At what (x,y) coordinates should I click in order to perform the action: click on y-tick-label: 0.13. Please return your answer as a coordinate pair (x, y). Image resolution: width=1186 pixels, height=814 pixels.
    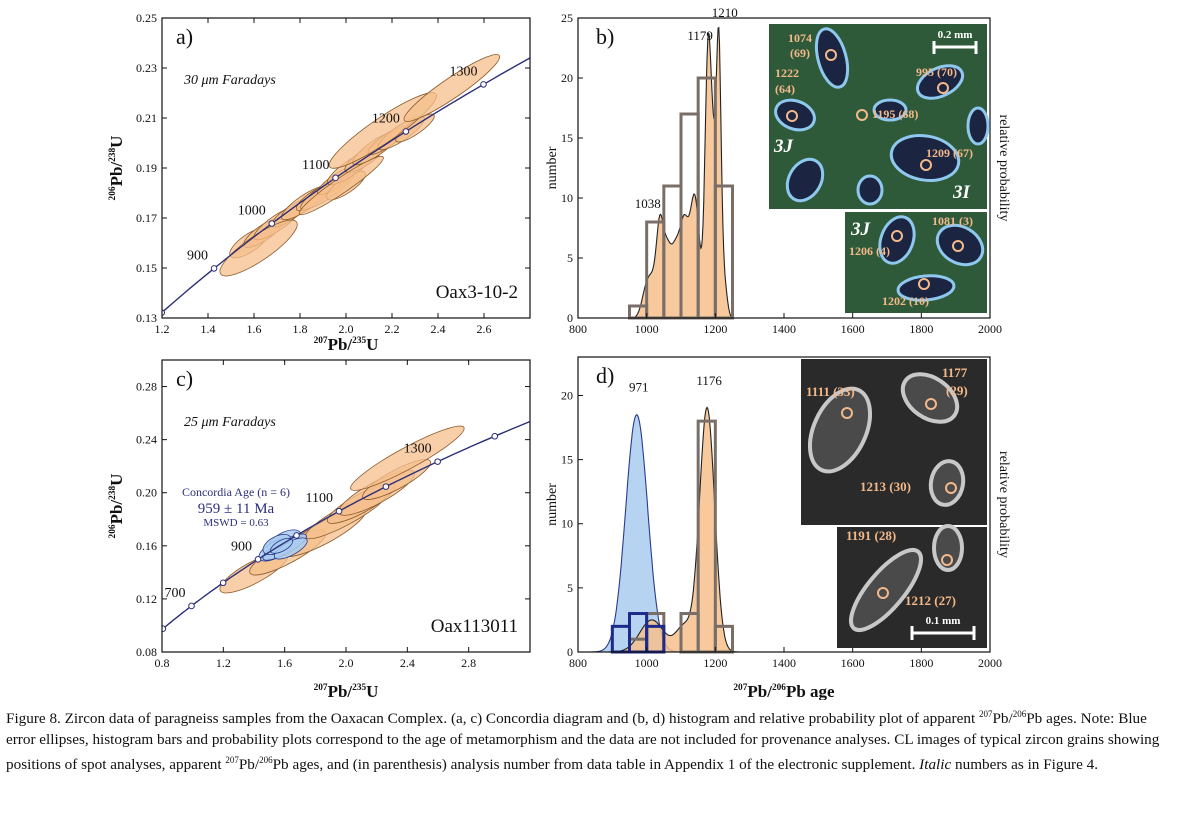
    Looking at the image, I should click on (146, 318).